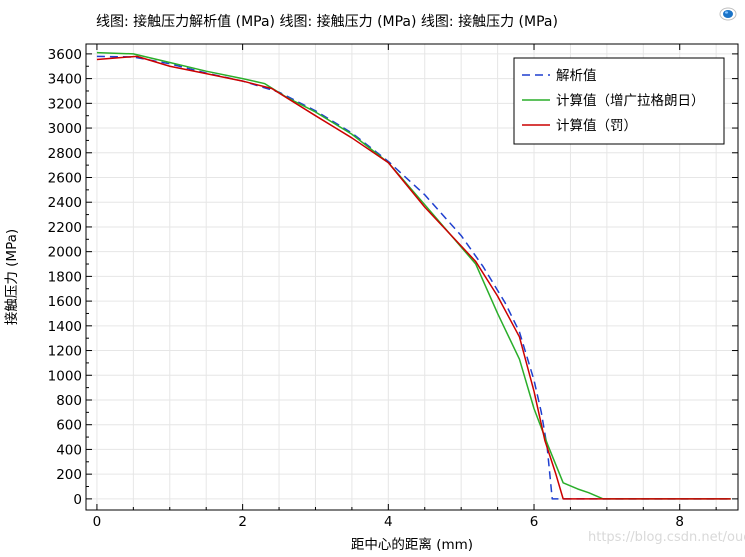 Image resolution: width=745 pixels, height=557 pixels. I want to click on y-axis-label: 接触压力 (MPa), so click(11, 277).